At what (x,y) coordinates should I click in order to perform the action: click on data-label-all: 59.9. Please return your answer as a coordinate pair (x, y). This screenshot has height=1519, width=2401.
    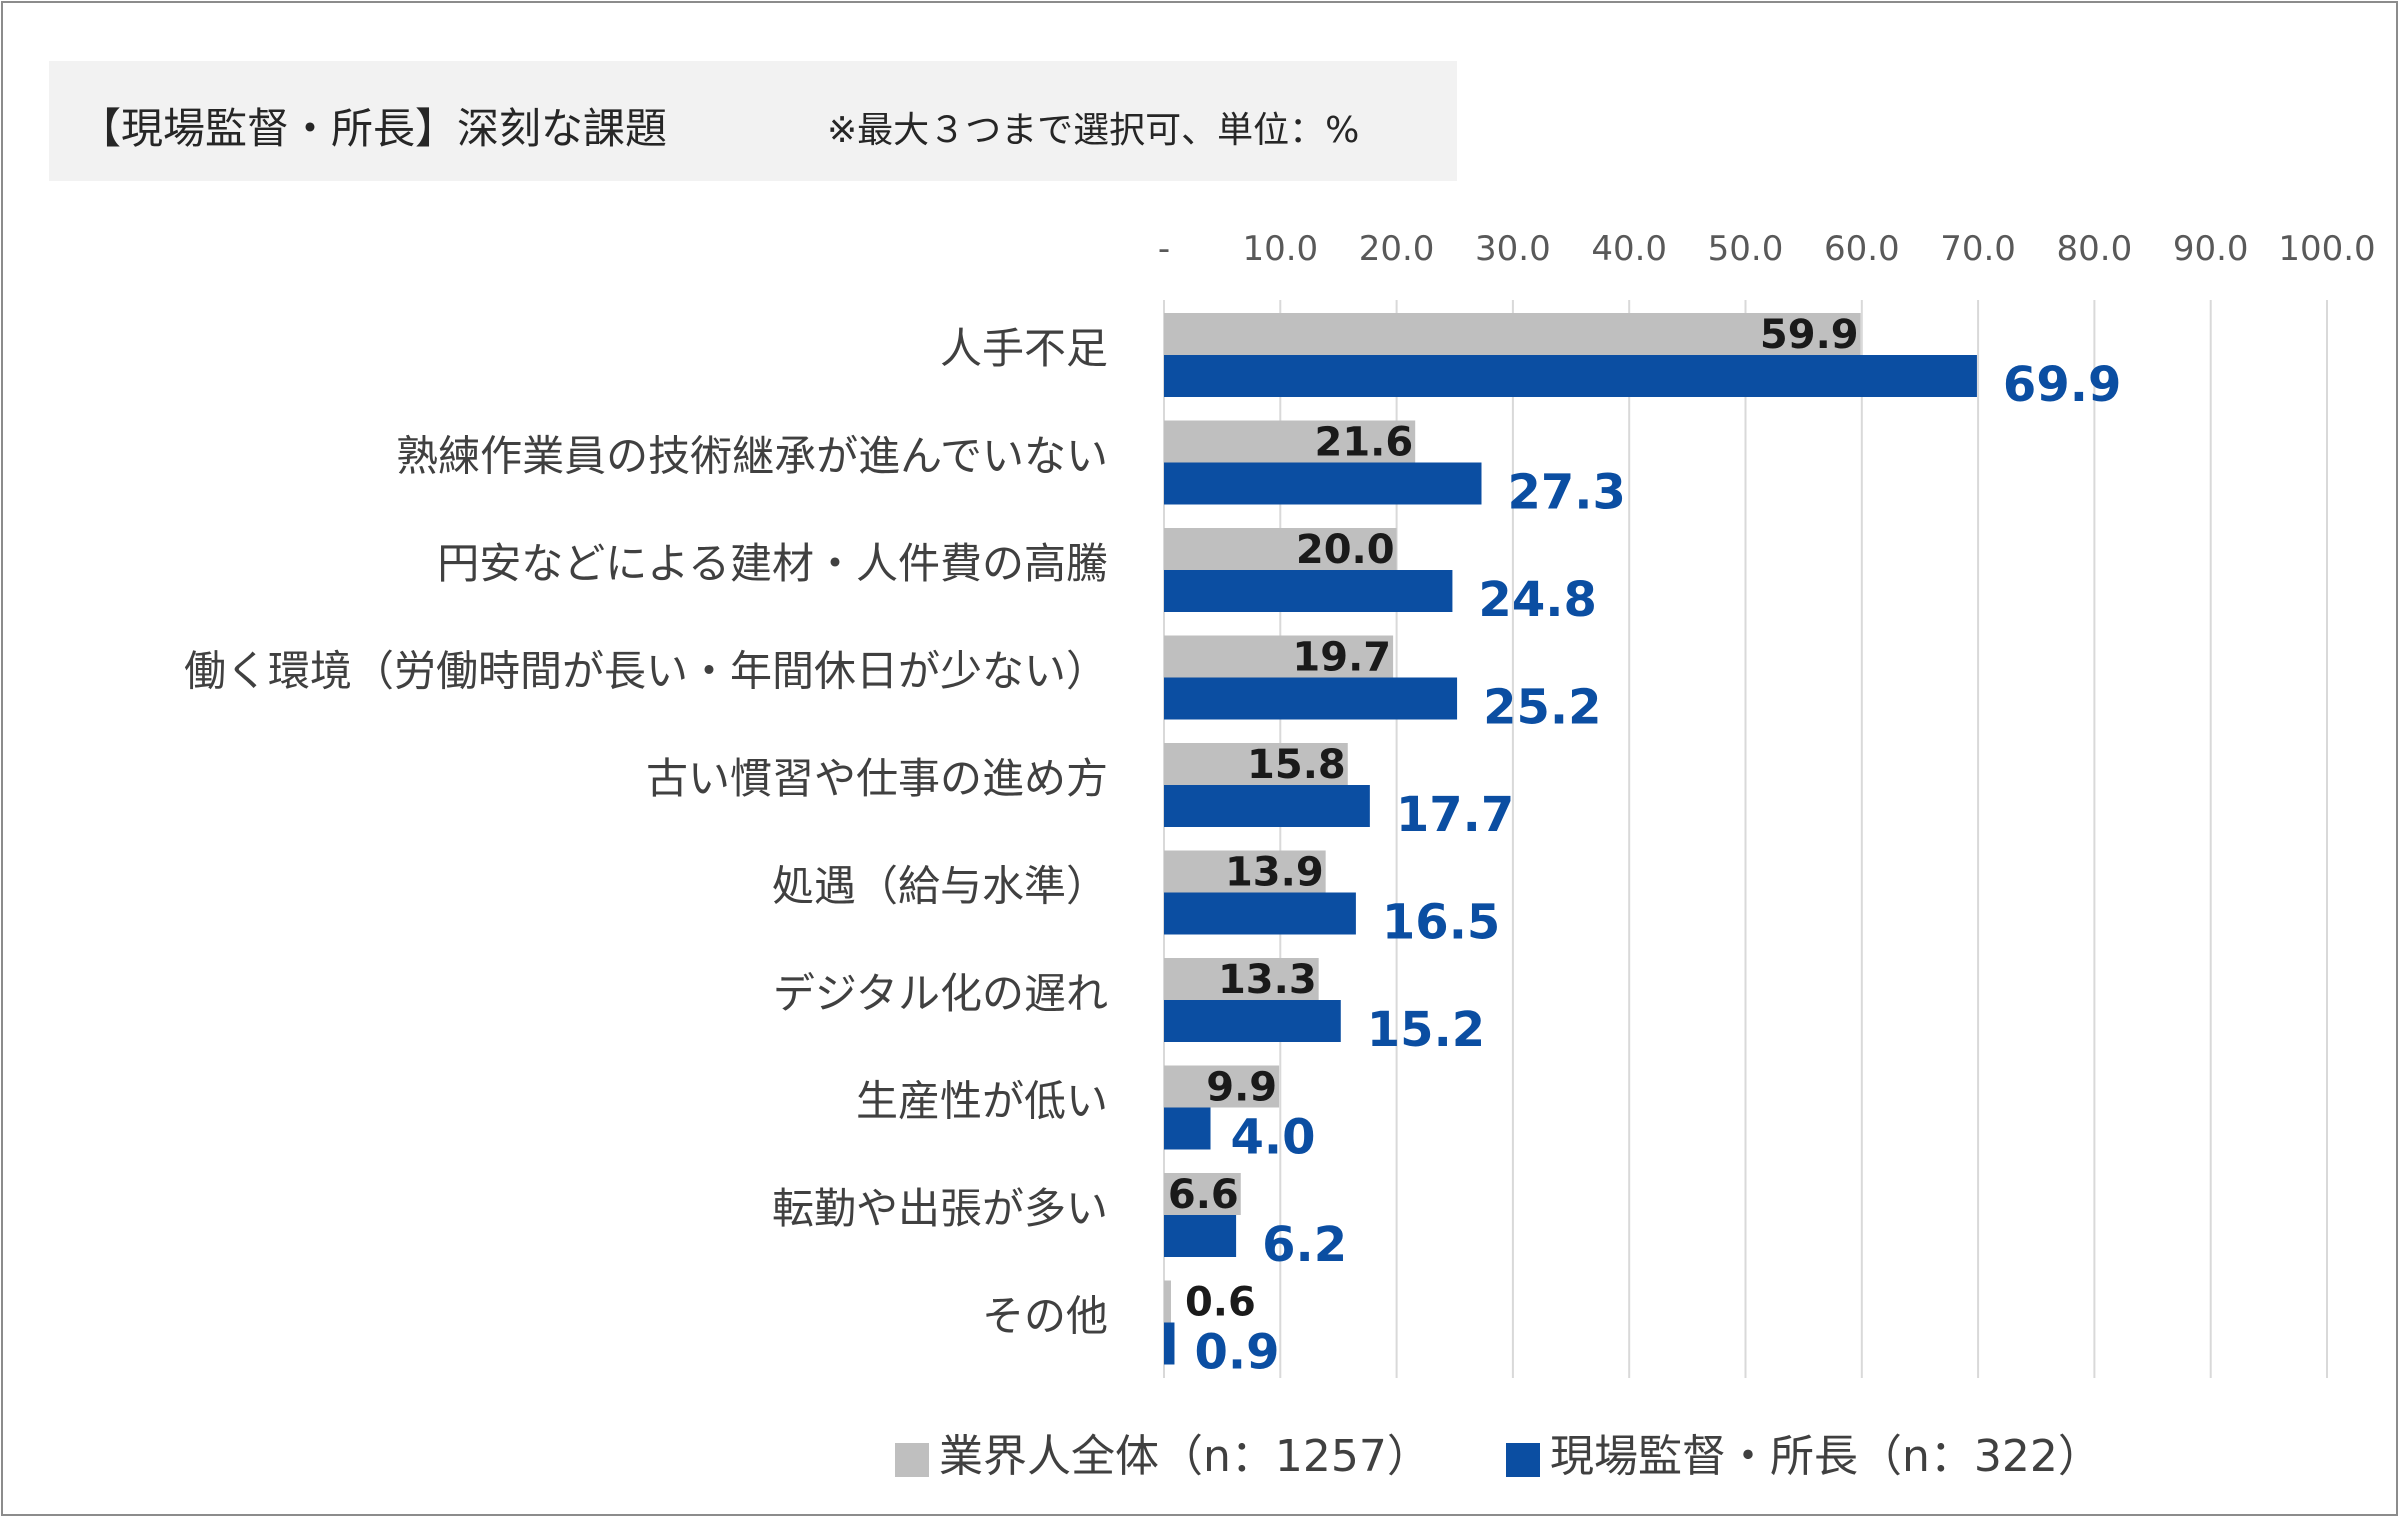
    Looking at the image, I should click on (1809, 335).